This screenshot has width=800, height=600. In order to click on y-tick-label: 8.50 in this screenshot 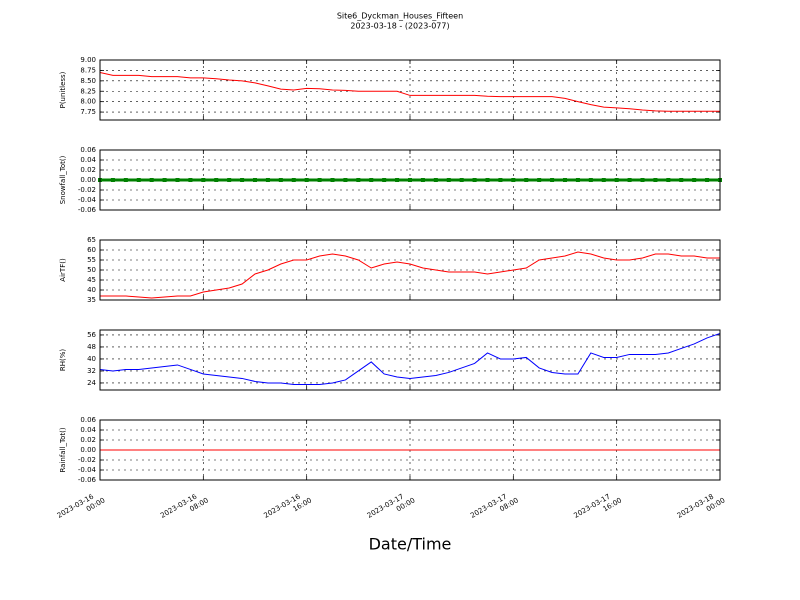, I will do `click(88, 81)`.